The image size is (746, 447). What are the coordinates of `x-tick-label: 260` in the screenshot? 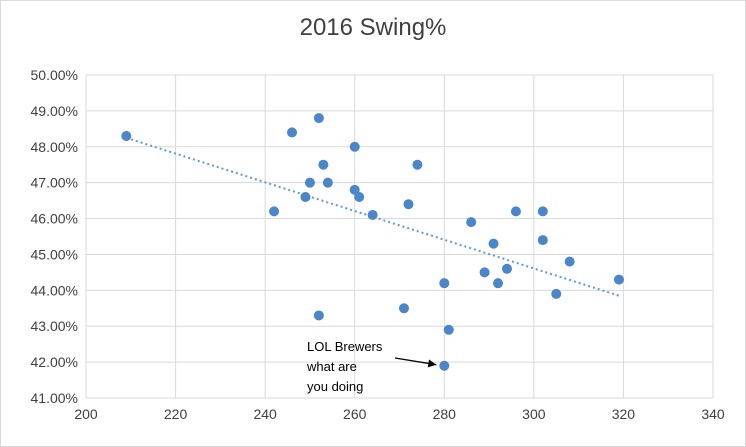 It's located at (355, 414).